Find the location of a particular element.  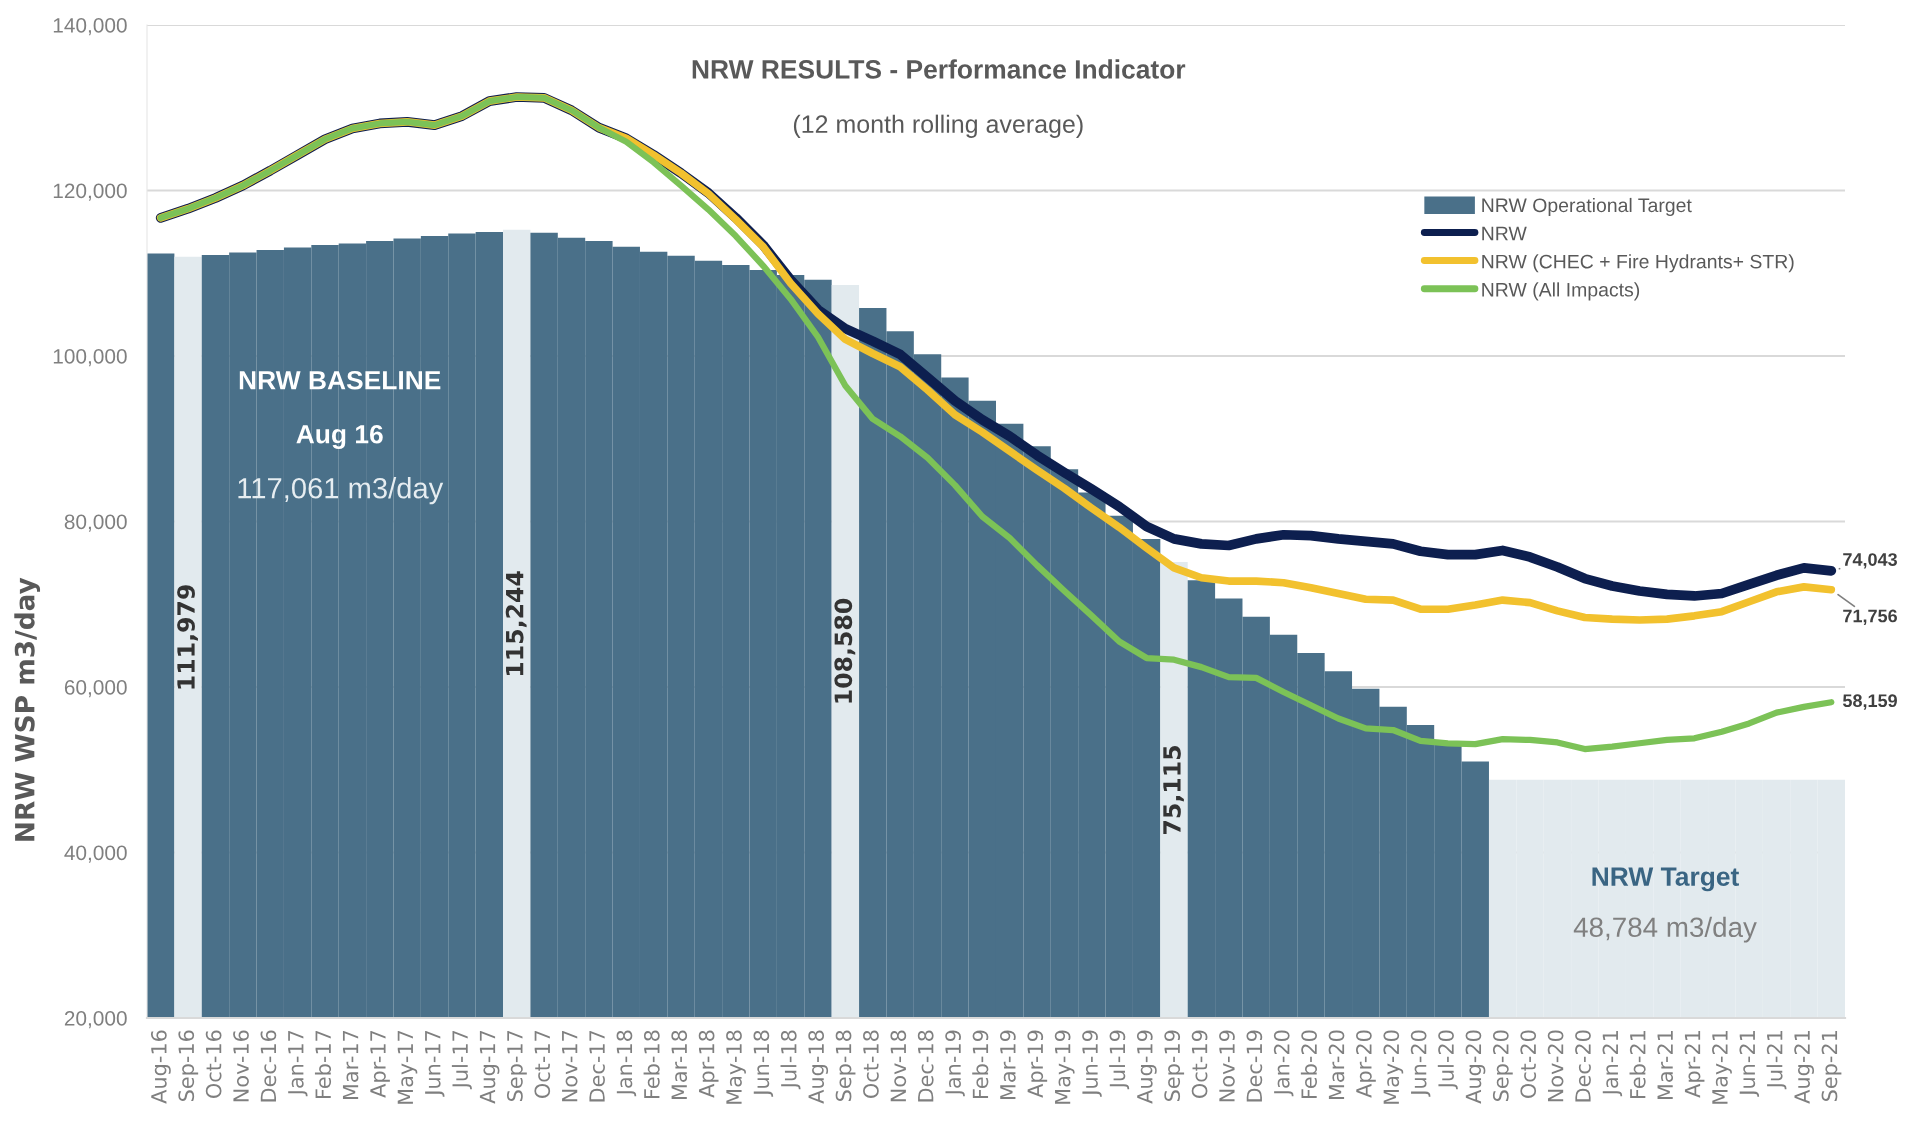

x-tick-label: Sep-16 is located at coordinates (188, 1066).